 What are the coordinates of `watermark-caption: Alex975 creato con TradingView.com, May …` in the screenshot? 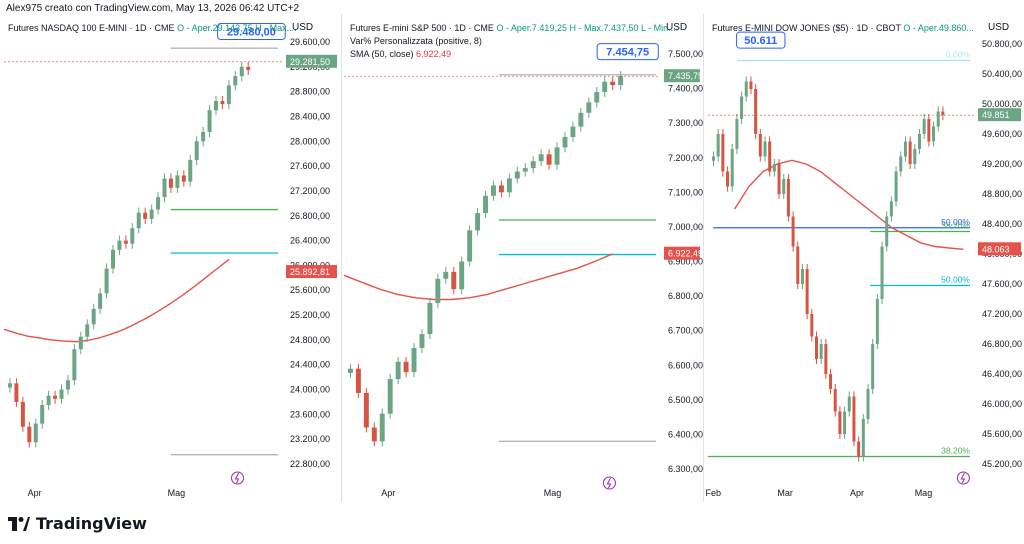 It's located at (153, 8).